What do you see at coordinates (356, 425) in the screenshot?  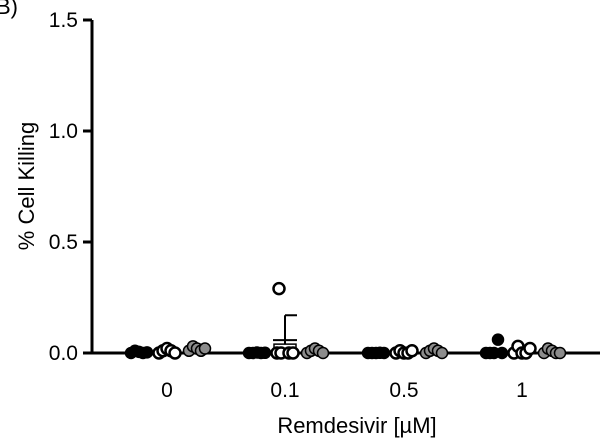 I see `x-axis-label: Remdesivir [µM]` at bounding box center [356, 425].